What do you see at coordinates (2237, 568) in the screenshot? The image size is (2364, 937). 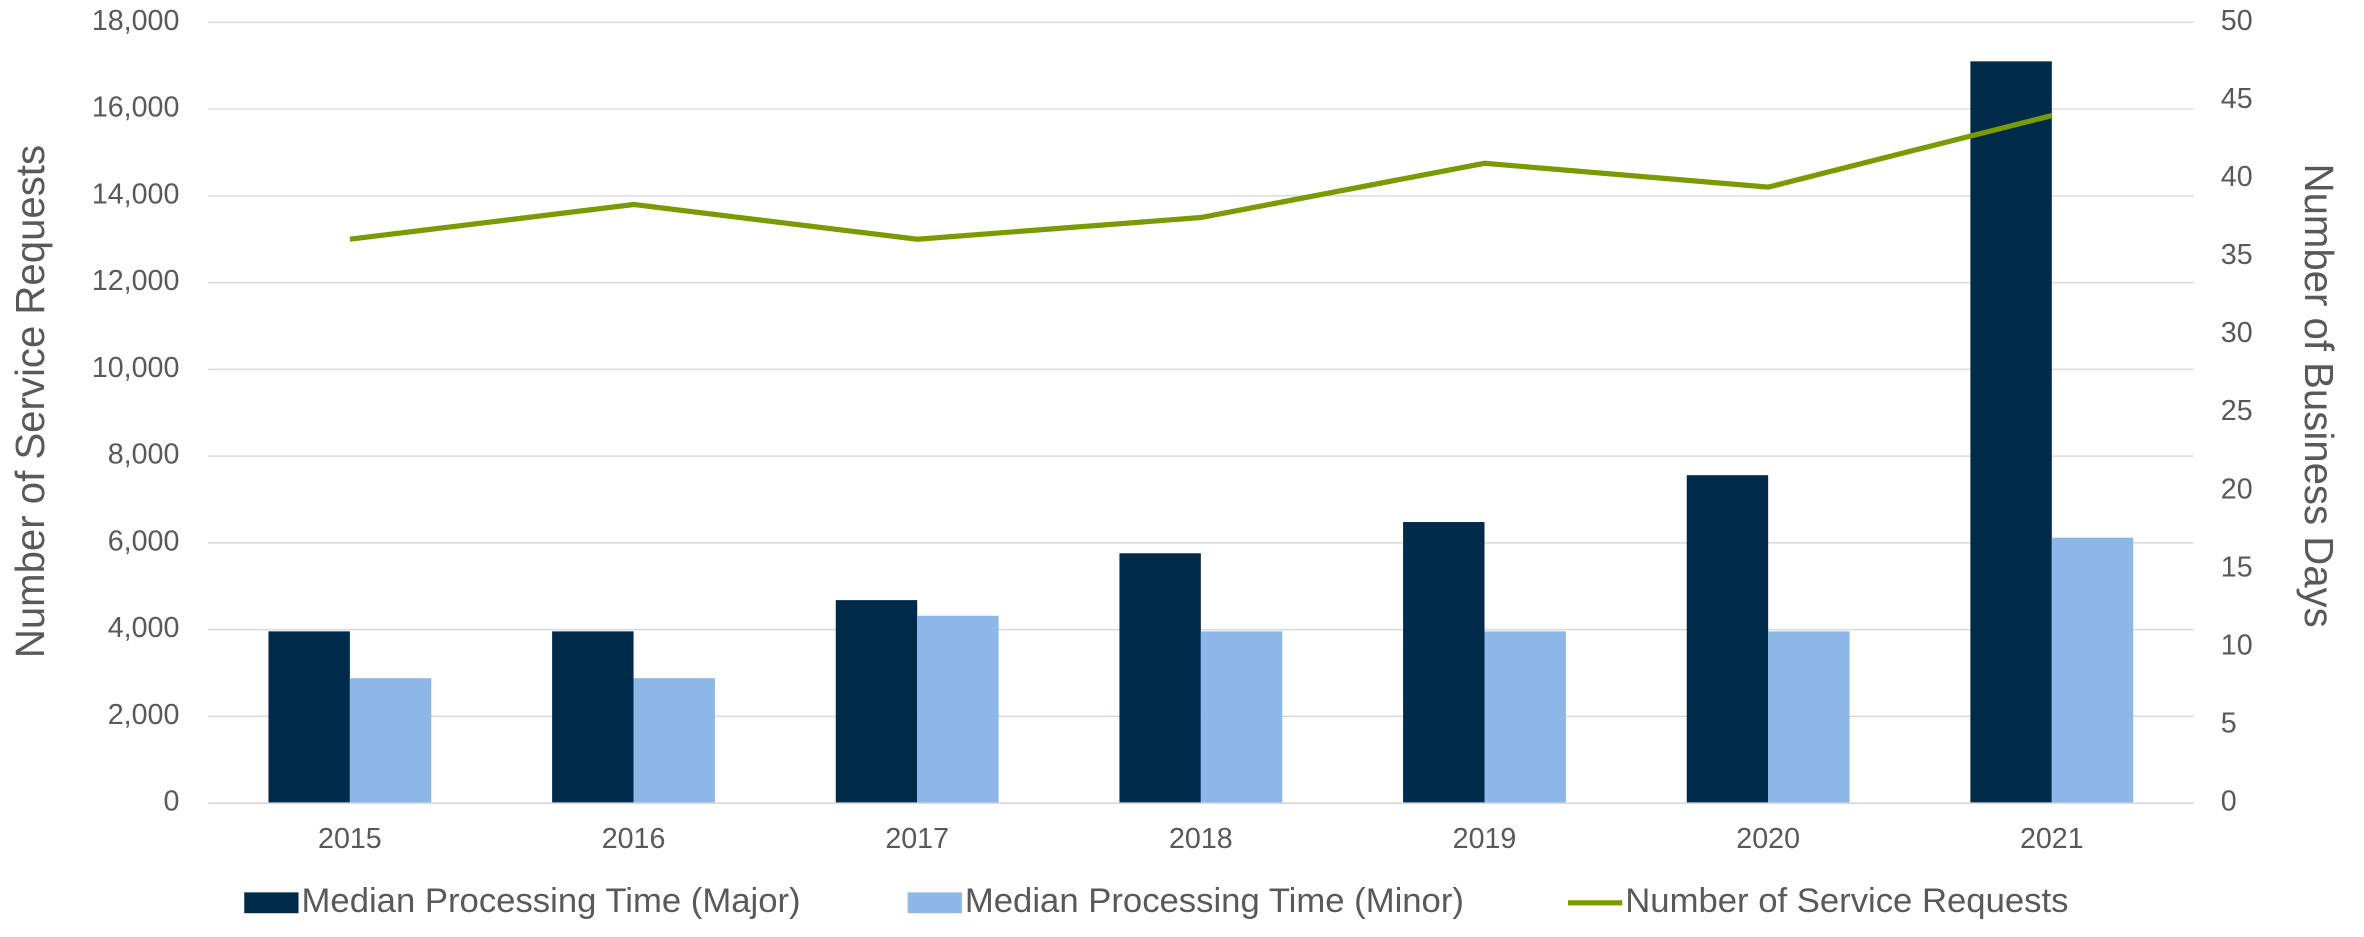 I see `y2-tick-label: 15` at bounding box center [2237, 568].